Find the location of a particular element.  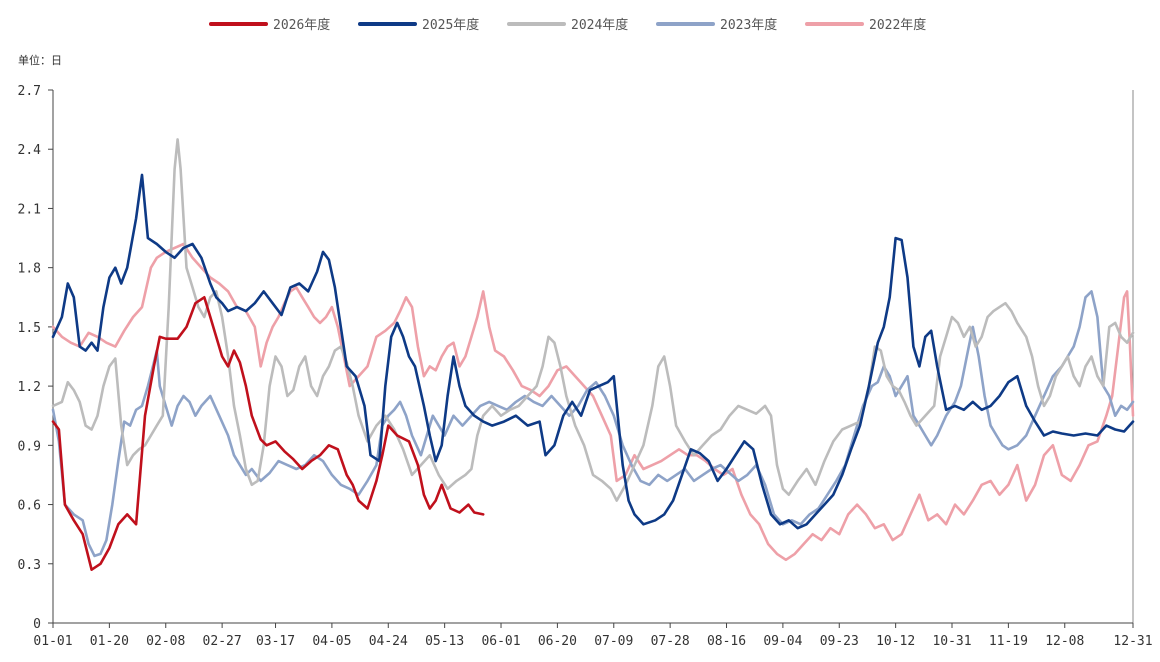

legend: 2026年度 2025年度 2024年度 2023年度 2022年度 is located at coordinates (567, 25).